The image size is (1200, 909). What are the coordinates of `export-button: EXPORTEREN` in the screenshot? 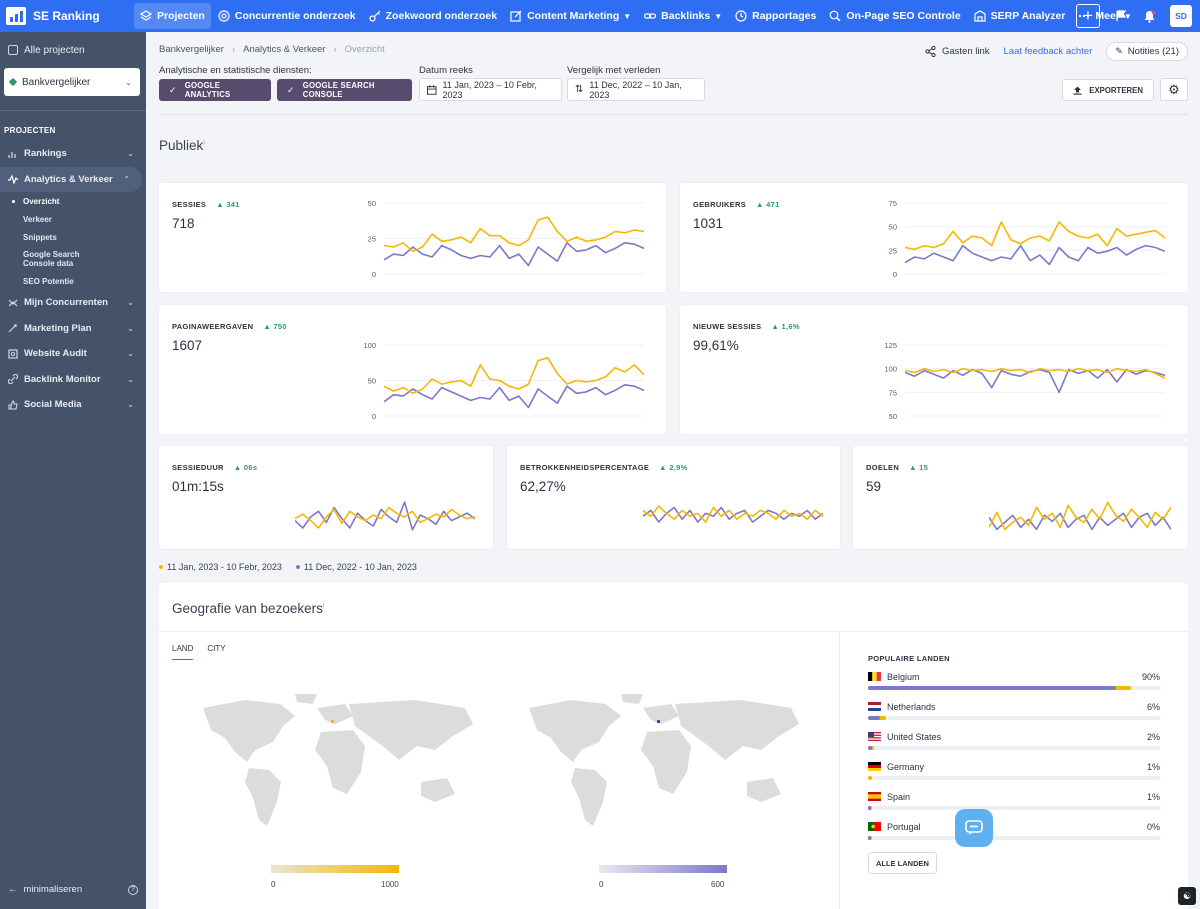 It's located at (1108, 90).